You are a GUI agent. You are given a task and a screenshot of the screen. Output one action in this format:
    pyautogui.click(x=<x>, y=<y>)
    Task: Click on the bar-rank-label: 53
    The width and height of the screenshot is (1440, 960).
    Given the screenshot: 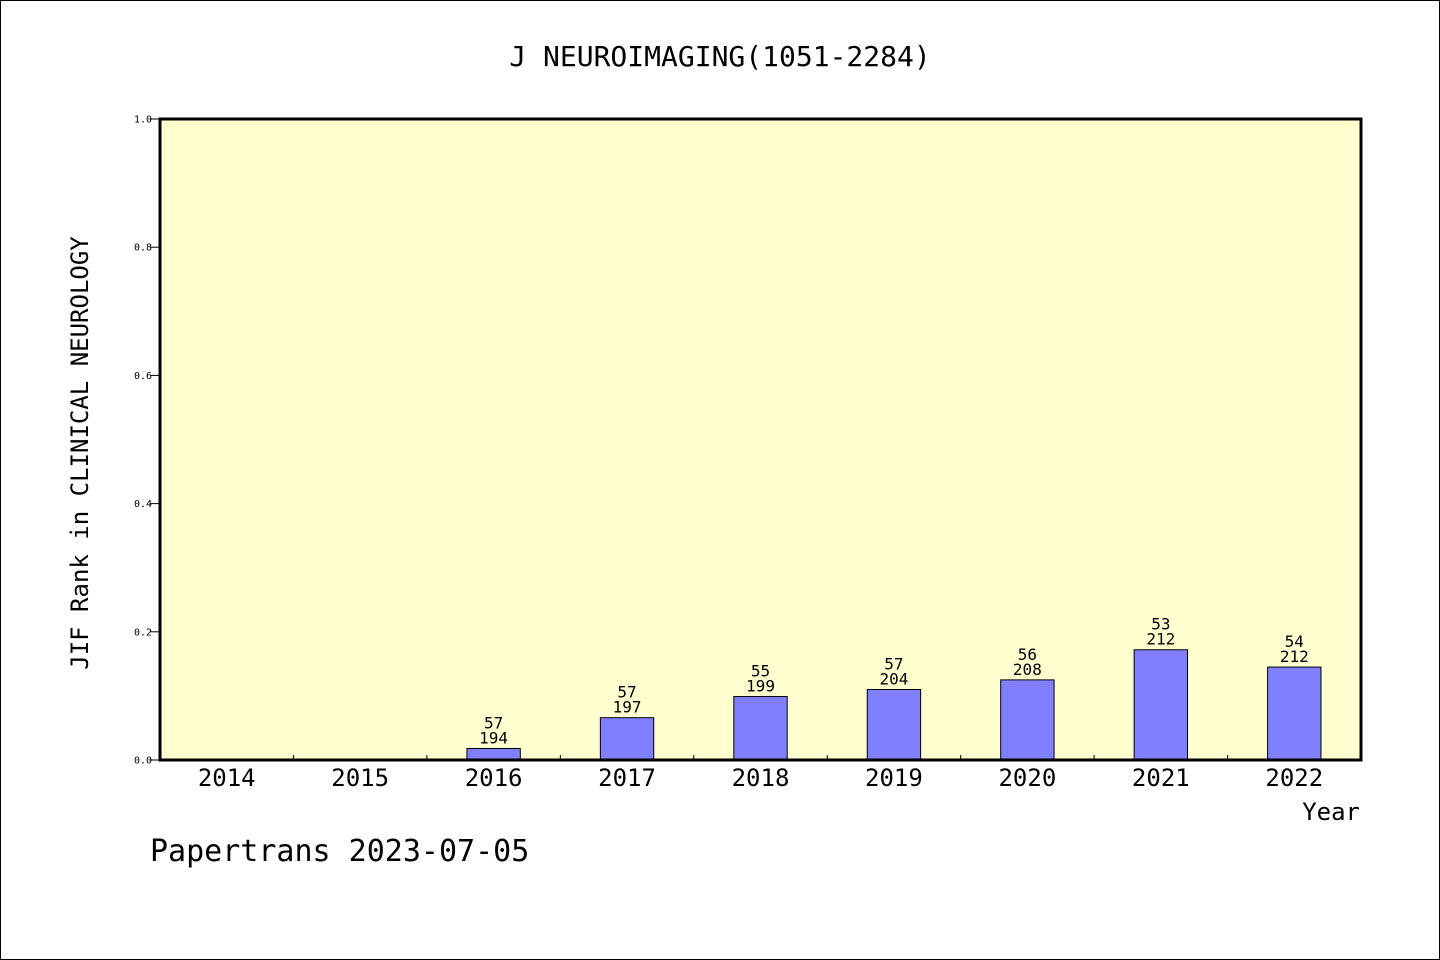 What is the action you would take?
    pyautogui.click(x=1160, y=624)
    